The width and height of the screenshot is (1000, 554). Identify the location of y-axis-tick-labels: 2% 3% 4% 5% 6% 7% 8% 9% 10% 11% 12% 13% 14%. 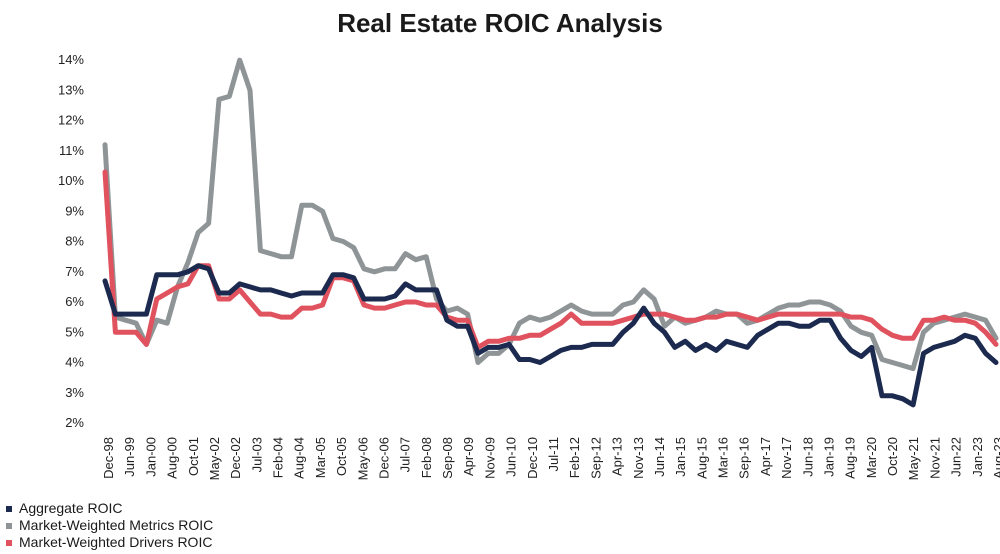
(71, 241).